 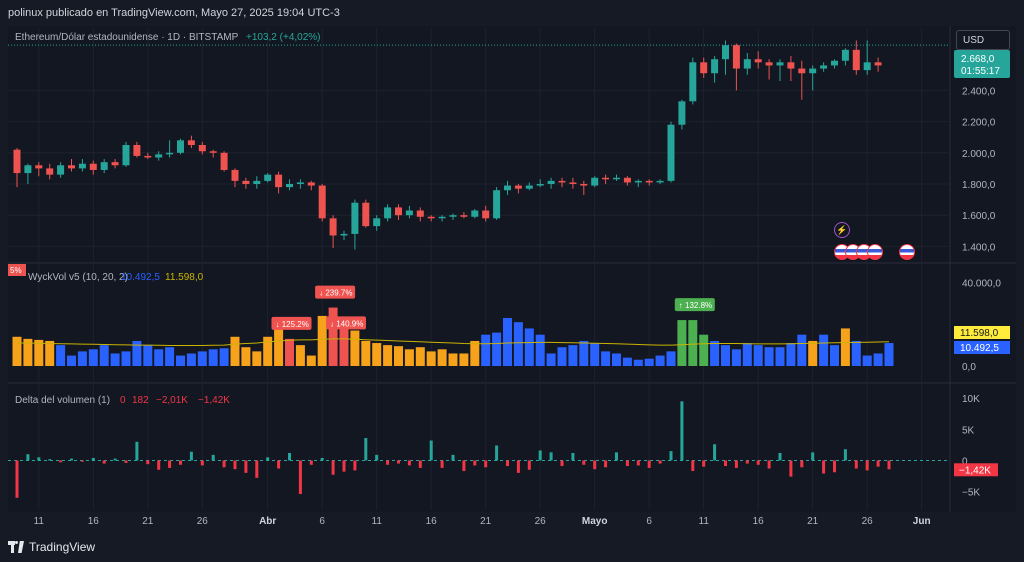 I want to click on x-tick-label: 11, so click(x=39, y=521).